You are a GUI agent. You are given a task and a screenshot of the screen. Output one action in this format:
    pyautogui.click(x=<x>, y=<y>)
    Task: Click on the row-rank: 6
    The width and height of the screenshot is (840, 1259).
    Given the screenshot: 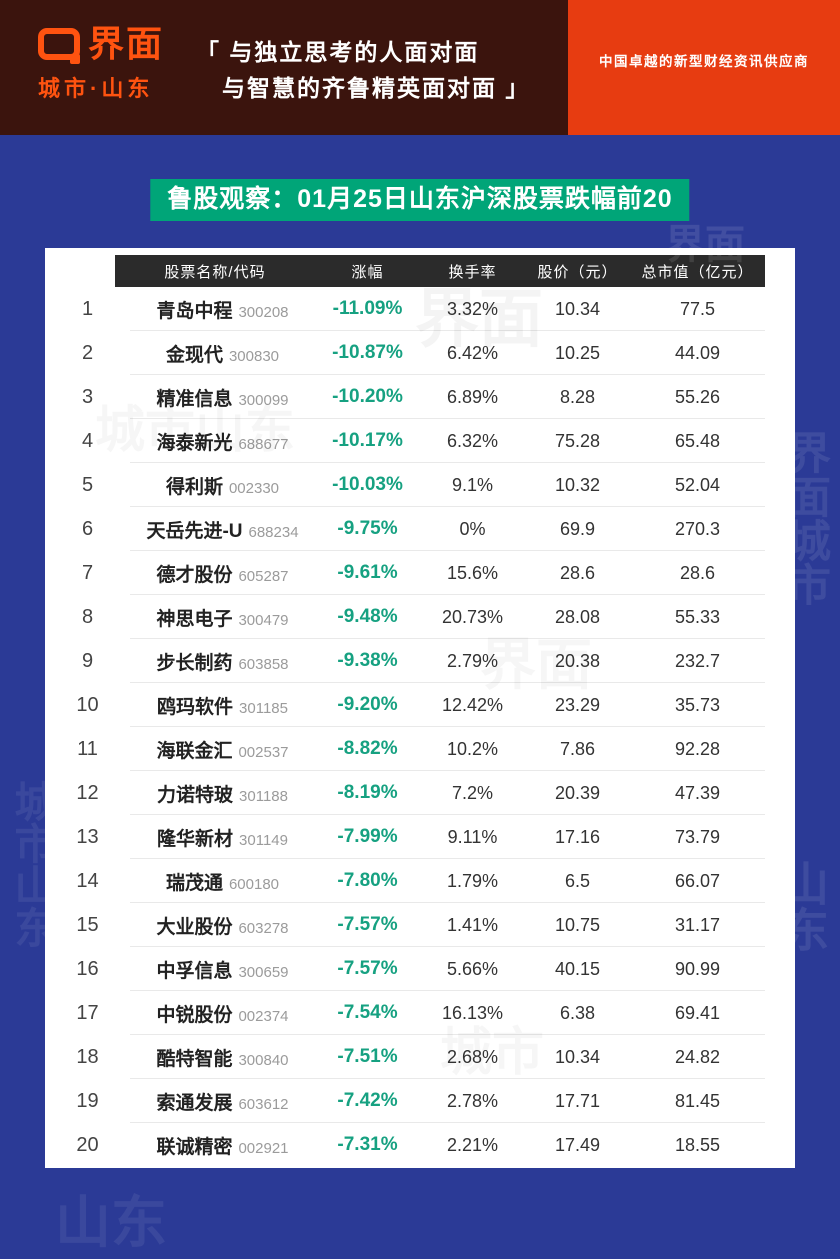 What is the action you would take?
    pyautogui.click(x=87, y=528)
    